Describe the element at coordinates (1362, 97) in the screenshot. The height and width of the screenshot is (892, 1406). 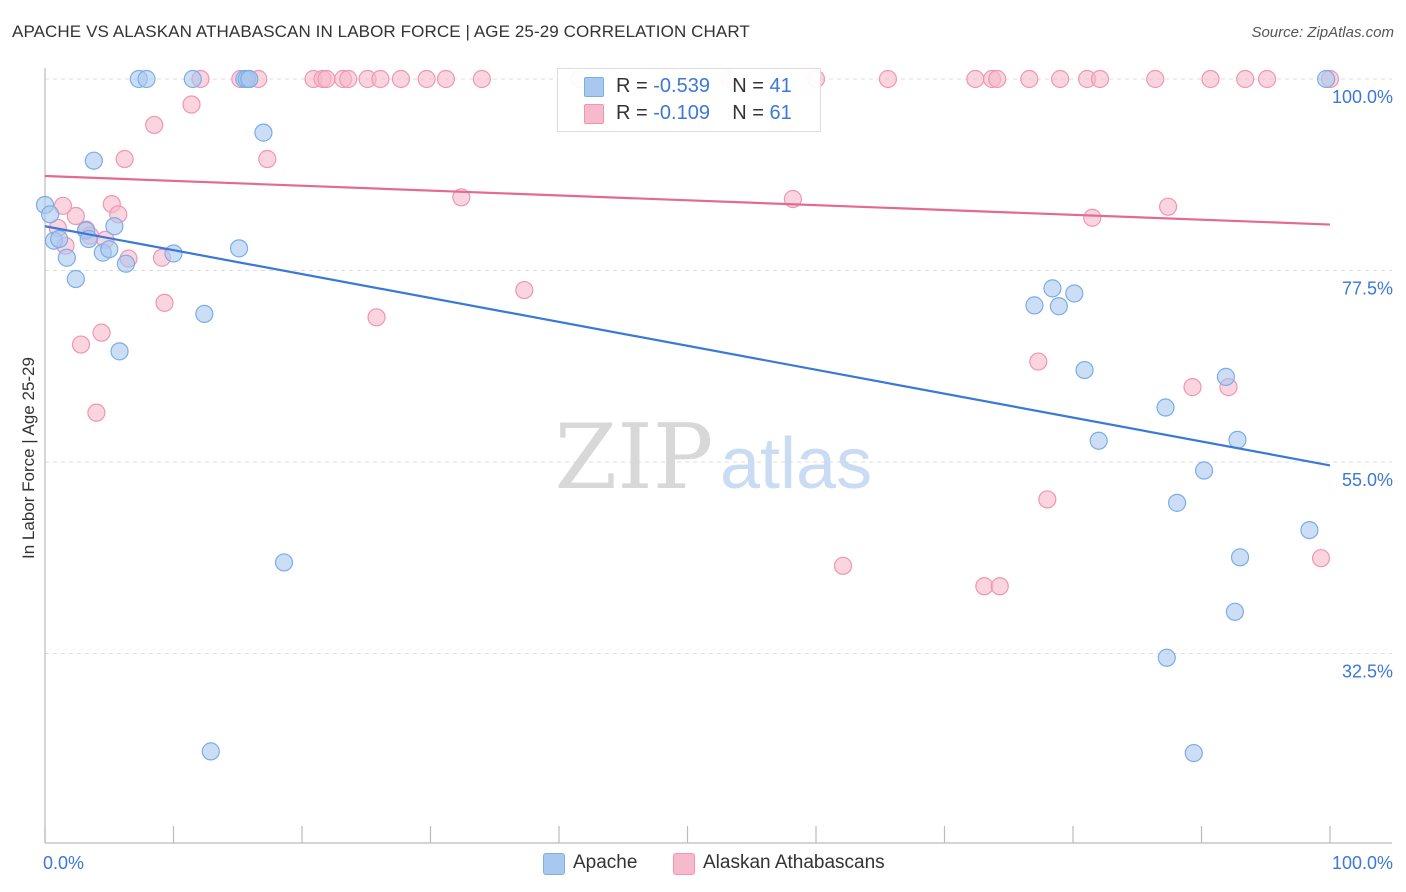
I see `y-tick-label: 100.0%` at that location.